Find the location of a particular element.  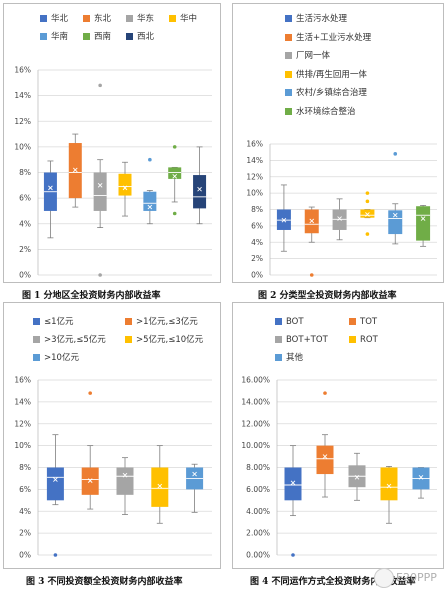

legend-item: 东北 is located at coordinates (97, 19).